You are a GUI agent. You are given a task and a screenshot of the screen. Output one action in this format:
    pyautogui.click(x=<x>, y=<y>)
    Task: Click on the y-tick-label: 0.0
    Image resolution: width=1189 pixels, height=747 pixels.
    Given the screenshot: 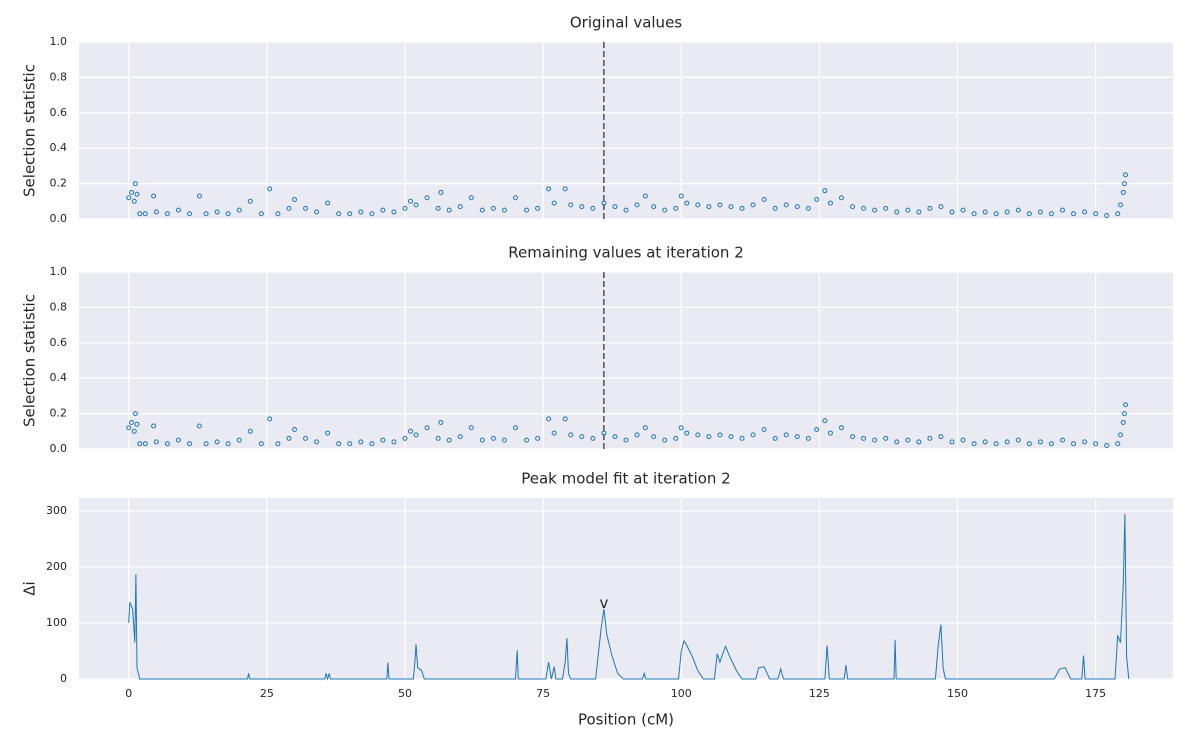 What is the action you would take?
    pyautogui.click(x=59, y=218)
    